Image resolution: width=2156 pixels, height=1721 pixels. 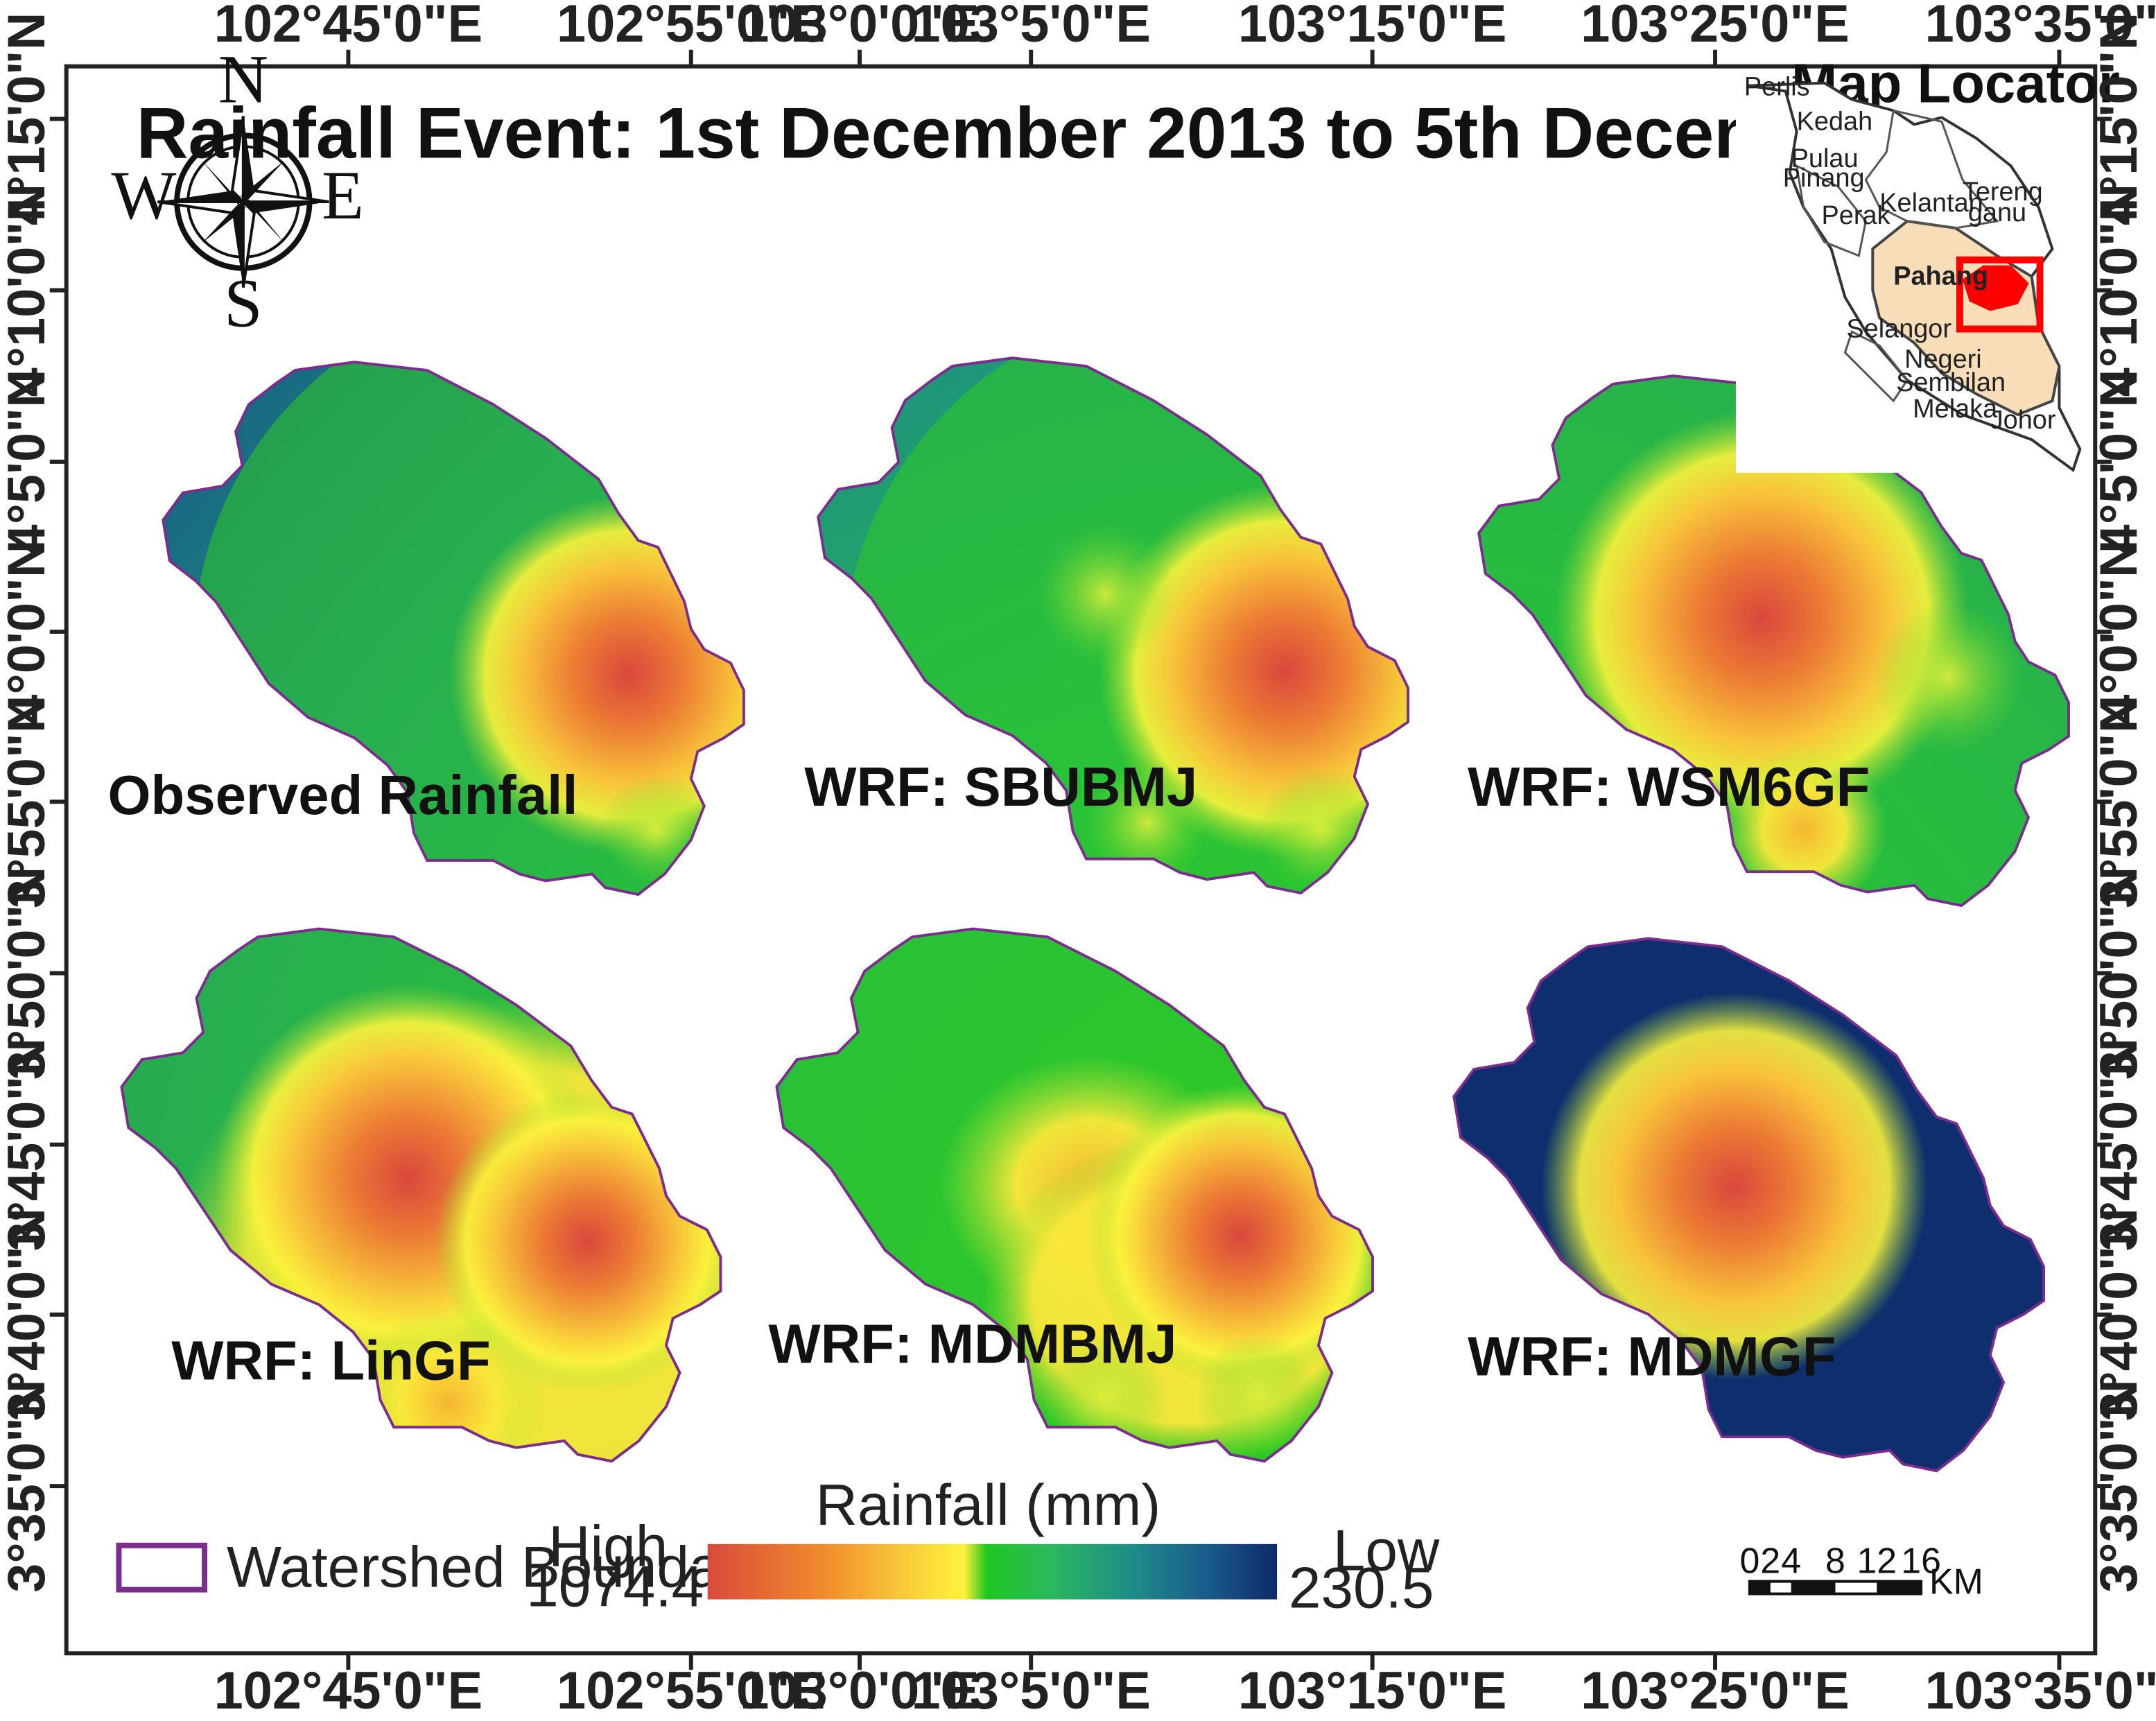 I want to click on watershed-locator-marker, so click(x=1996, y=288).